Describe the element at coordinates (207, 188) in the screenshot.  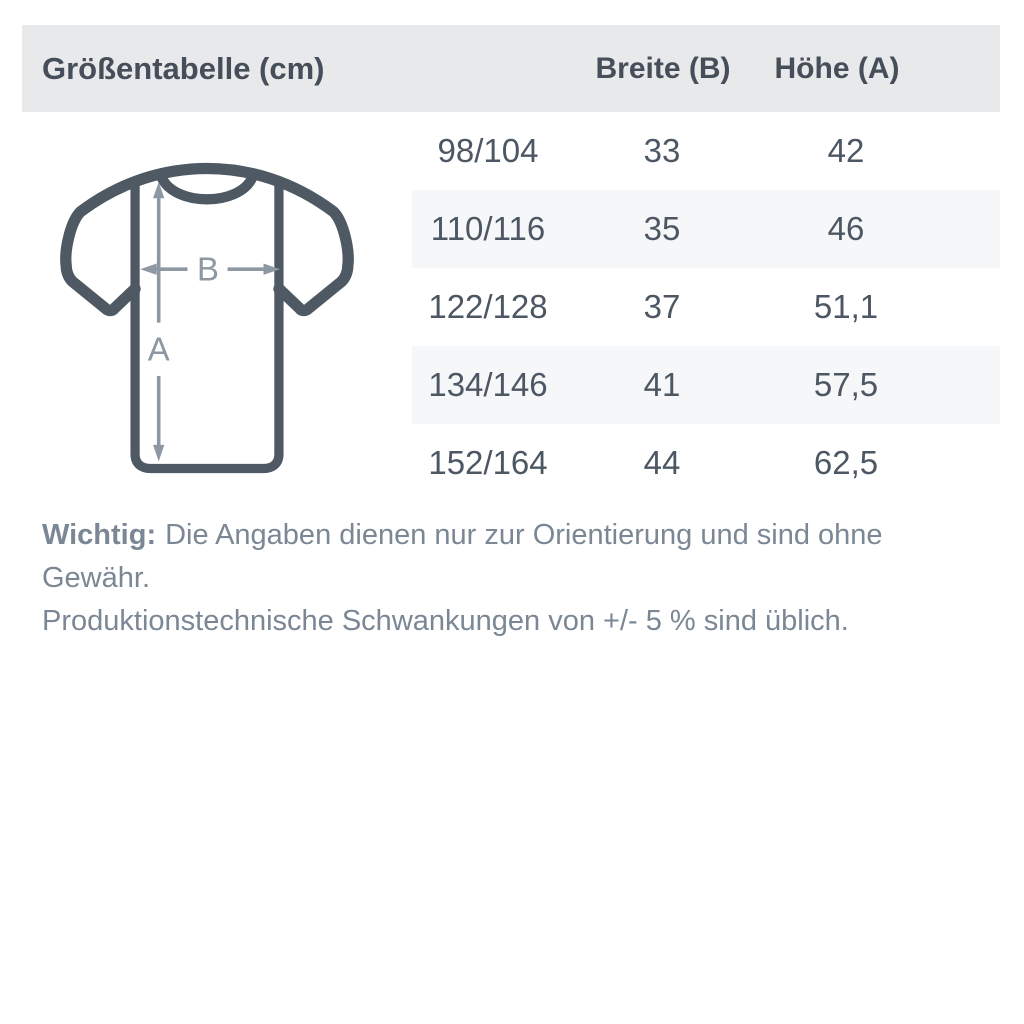
I see `tshirt-neckline` at that location.